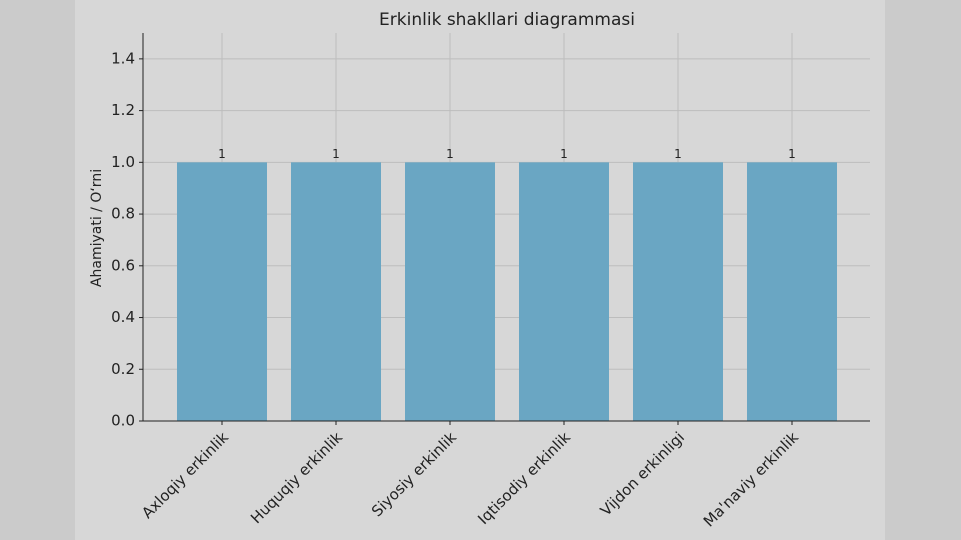 The width and height of the screenshot is (961, 540). I want to click on y-tick-label: 0.0, so click(123, 421).